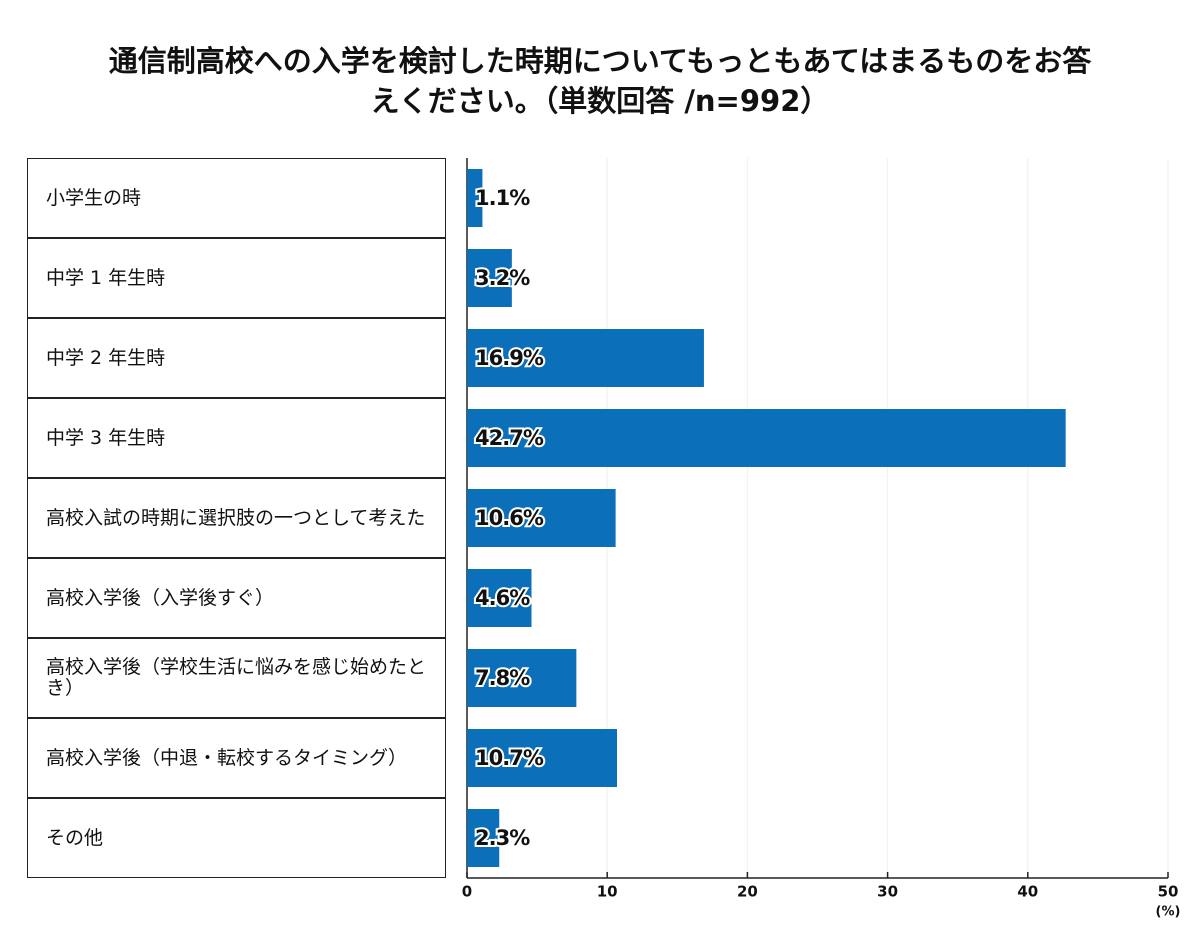  I want to click on chart-title: えください。（単数回答 /n=992）, so click(600, 101).